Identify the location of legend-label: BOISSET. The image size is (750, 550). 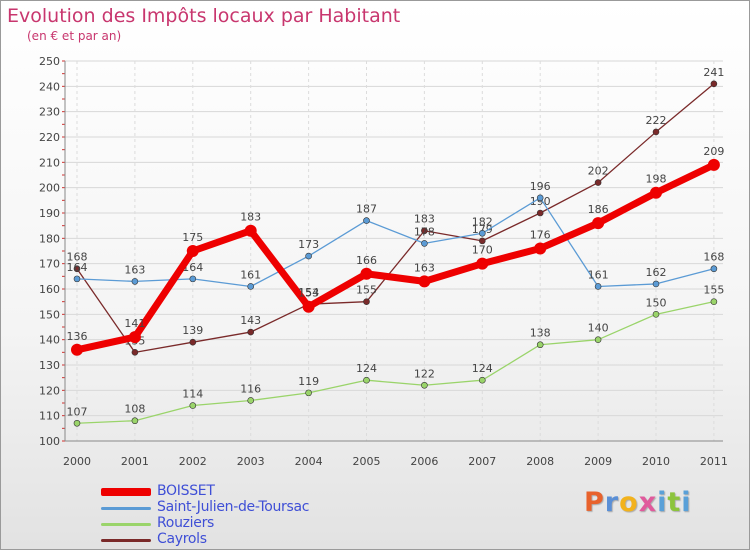
(186, 491).